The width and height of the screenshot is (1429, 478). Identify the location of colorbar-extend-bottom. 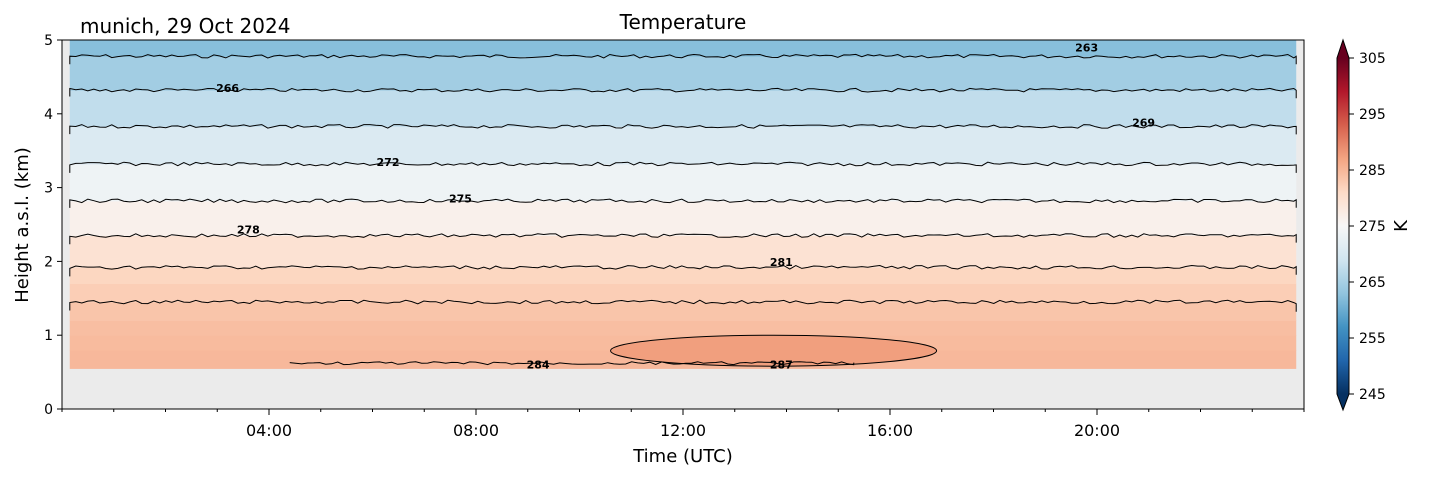
(1343, 402).